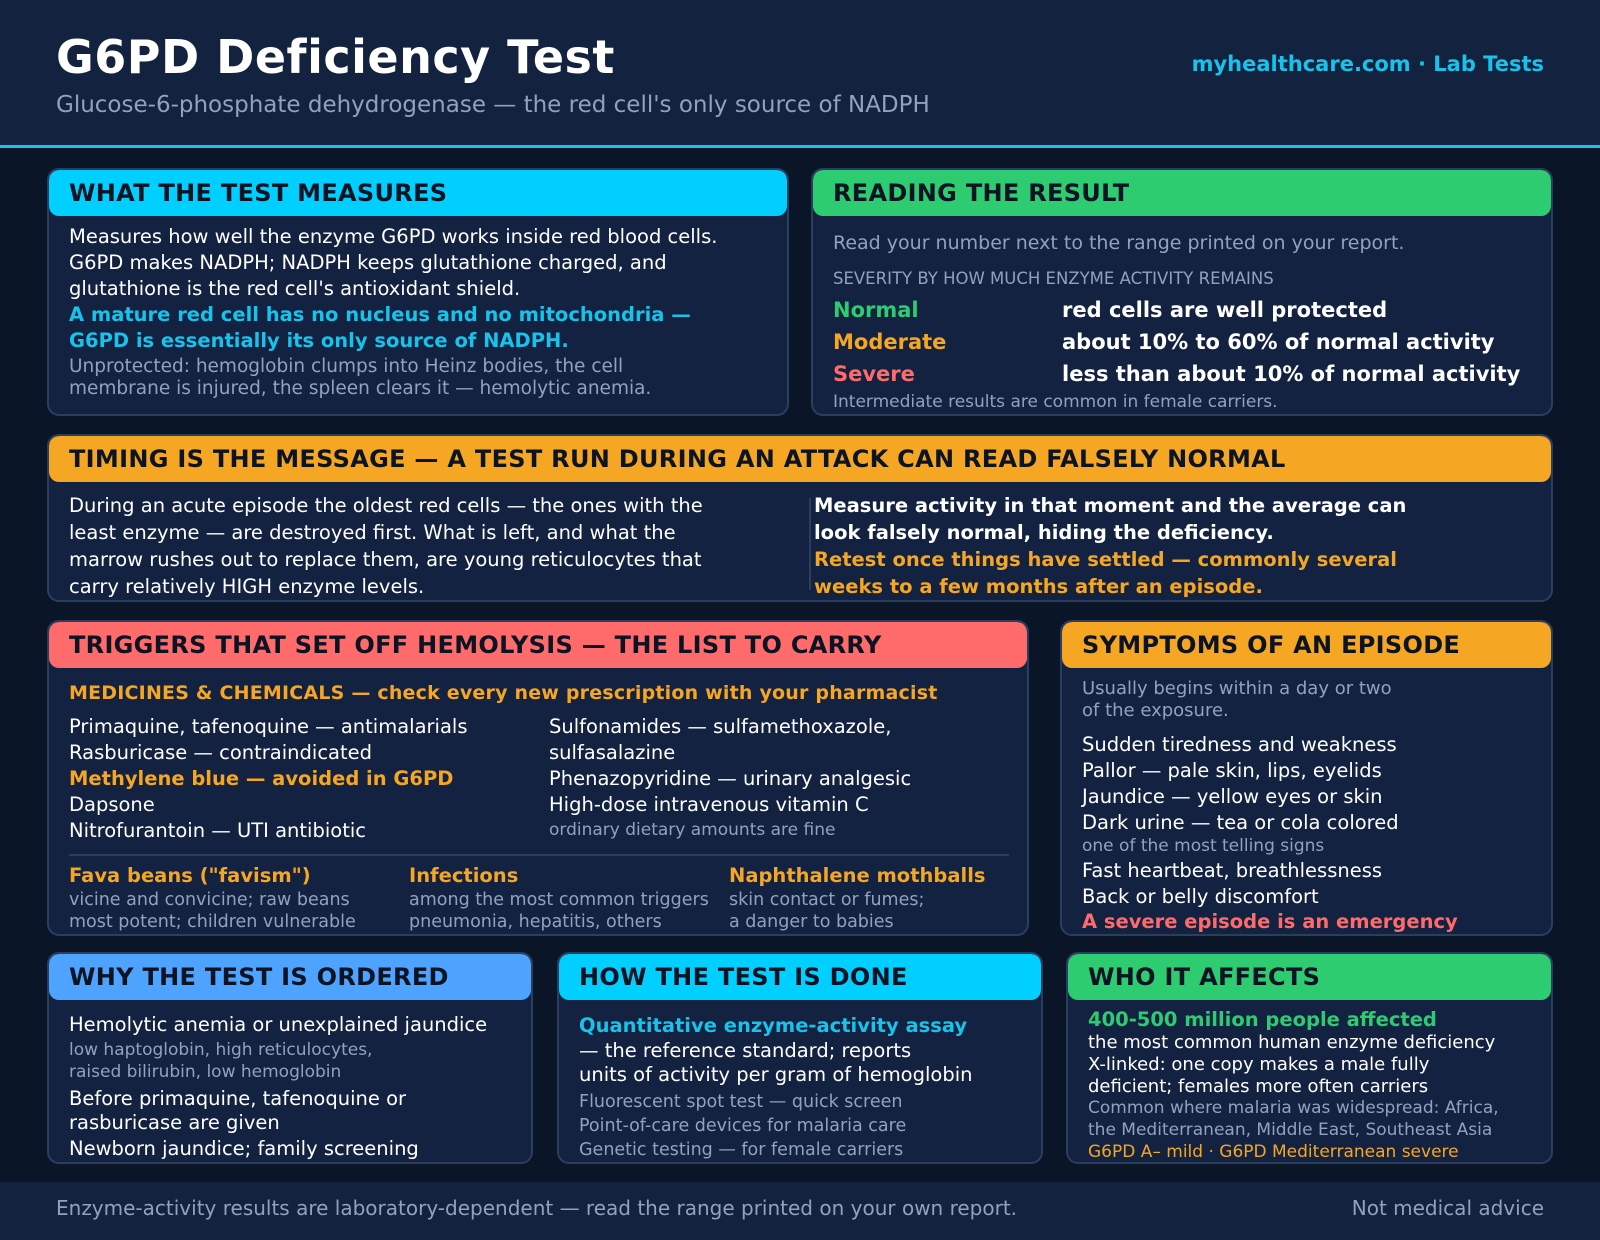 The width and height of the screenshot is (1600, 1240). I want to click on severity-severe-label: Severe, so click(874, 374).